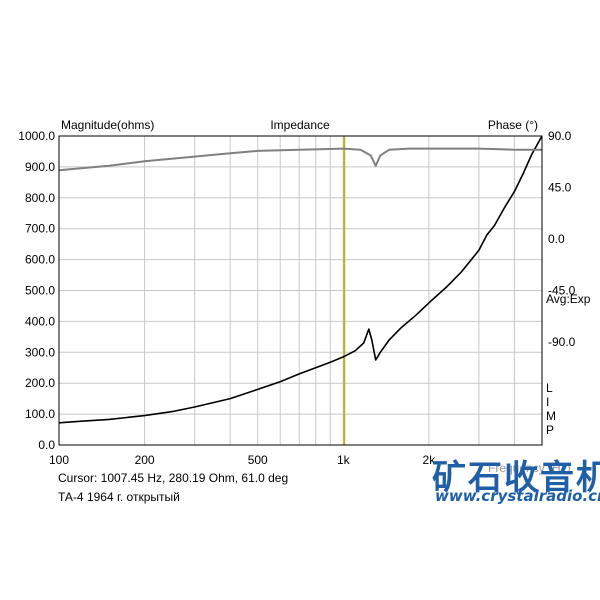  What do you see at coordinates (145, 460) in the screenshot?
I see `x-tick-label: 200` at bounding box center [145, 460].